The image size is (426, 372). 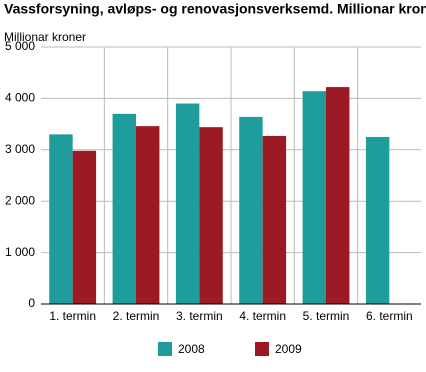 What do you see at coordinates (389, 316) in the screenshot?
I see `x-tick-label: 6. termin` at bounding box center [389, 316].